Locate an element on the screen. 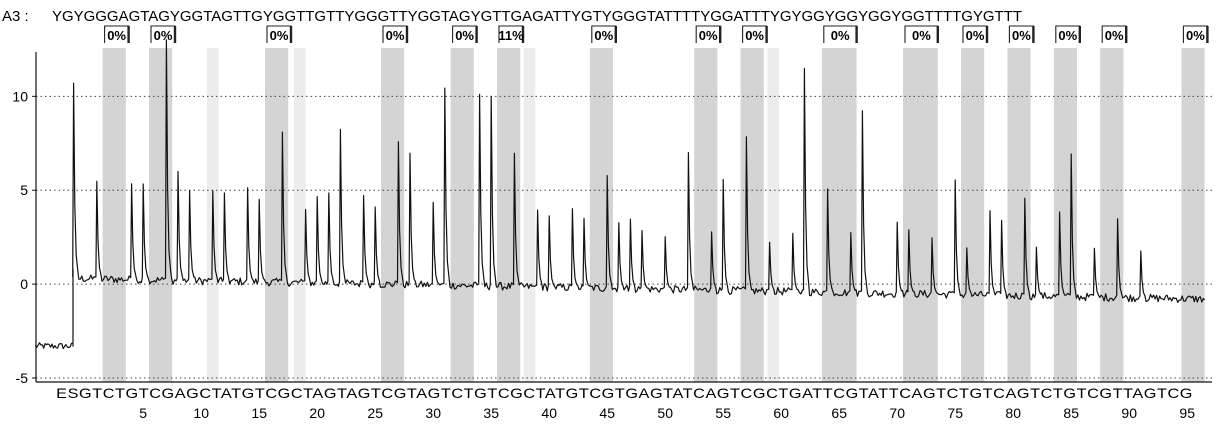 This screenshot has height=424, width=1216. methylation-label-14: 0% is located at coordinates (1068, 34).